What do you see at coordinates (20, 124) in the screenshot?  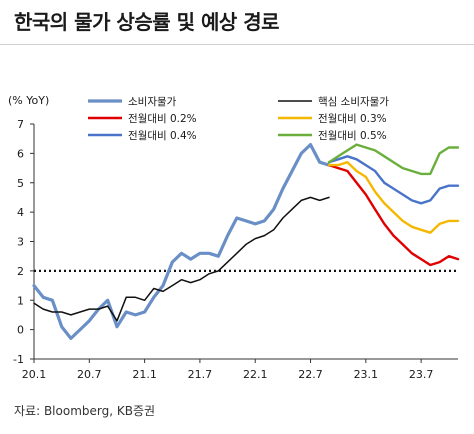 I see `y-tick-label: 7` at bounding box center [20, 124].